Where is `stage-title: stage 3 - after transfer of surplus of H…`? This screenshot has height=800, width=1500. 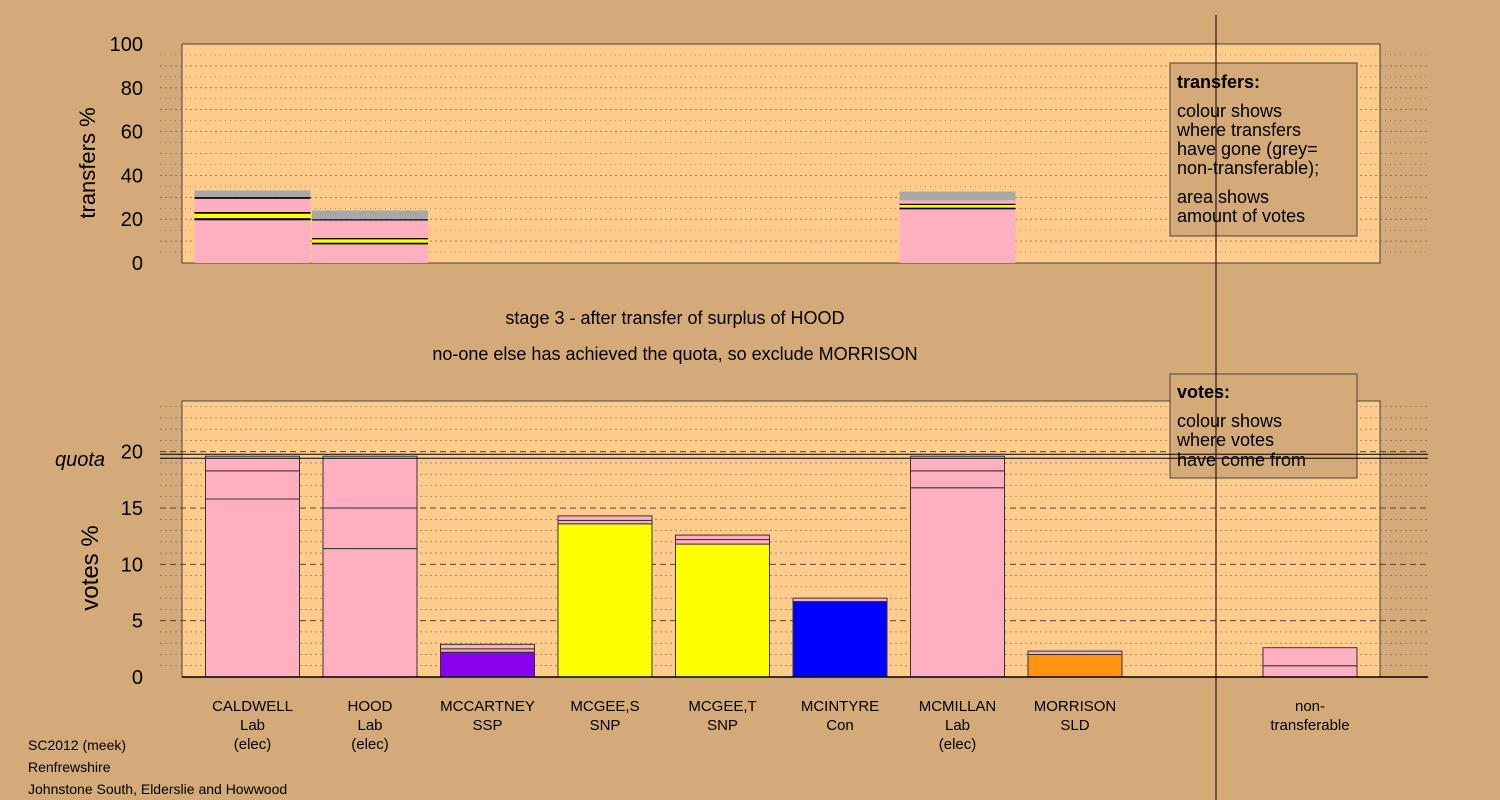 stage-title: stage 3 - after transfer of surplus of H… is located at coordinates (674, 318).